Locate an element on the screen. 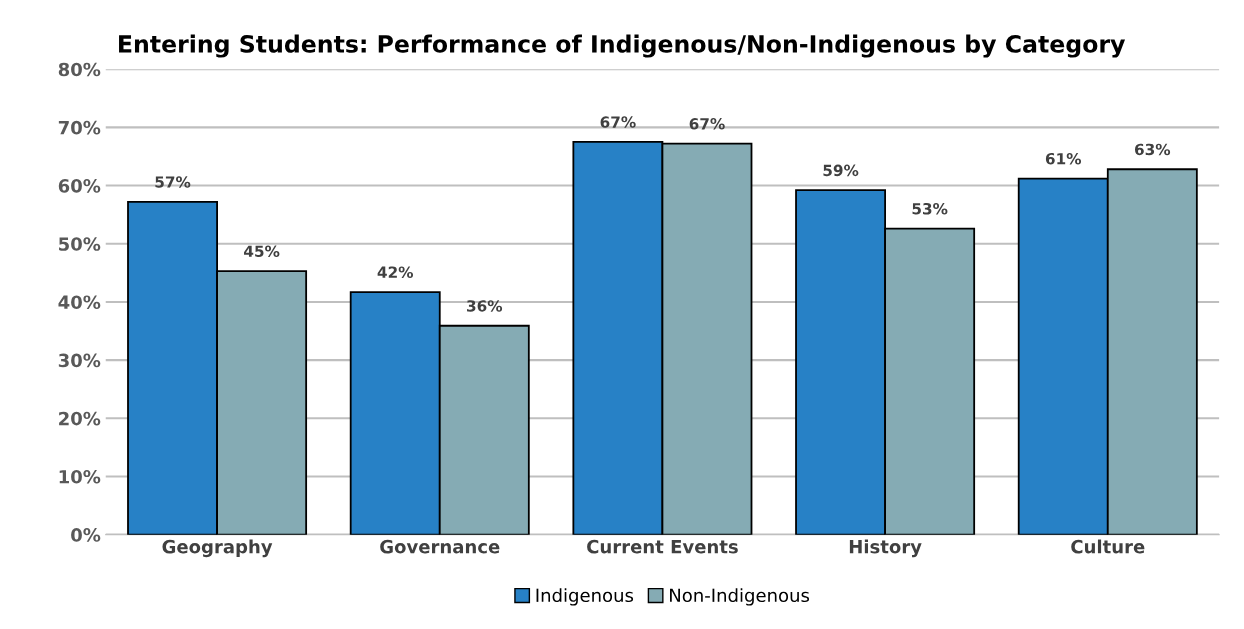 Image resolution: width=1244 pixels, height=629 pixels. y-tick-label: 50% is located at coordinates (80, 244).